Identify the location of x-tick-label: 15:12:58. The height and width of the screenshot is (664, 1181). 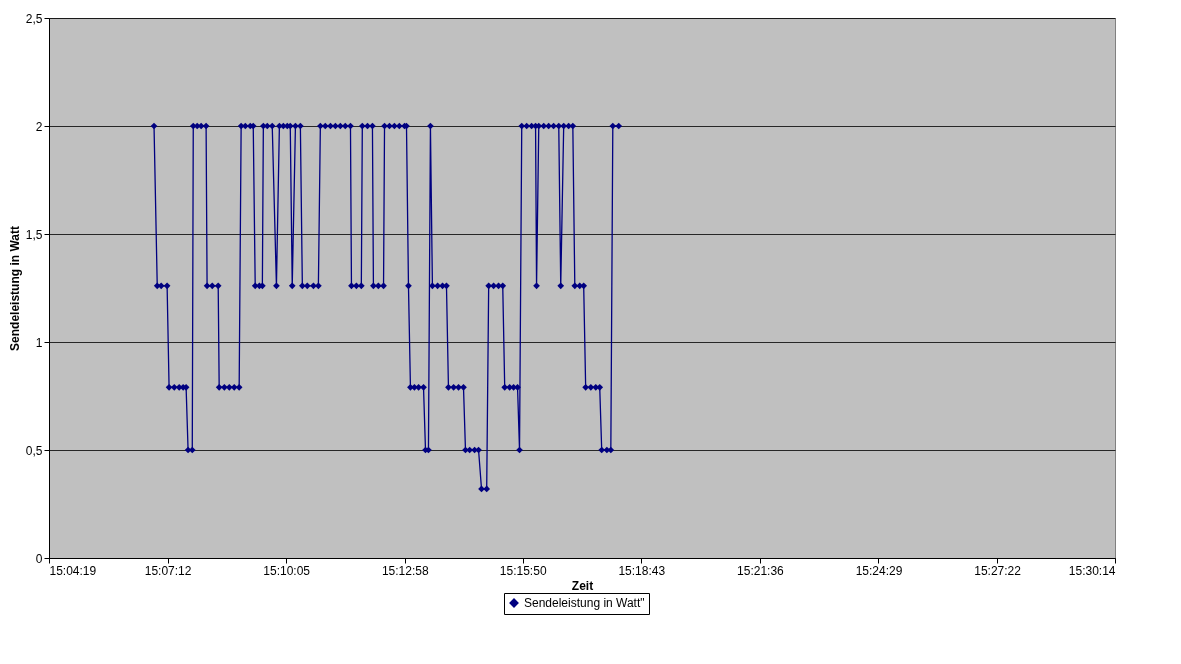
(405, 570).